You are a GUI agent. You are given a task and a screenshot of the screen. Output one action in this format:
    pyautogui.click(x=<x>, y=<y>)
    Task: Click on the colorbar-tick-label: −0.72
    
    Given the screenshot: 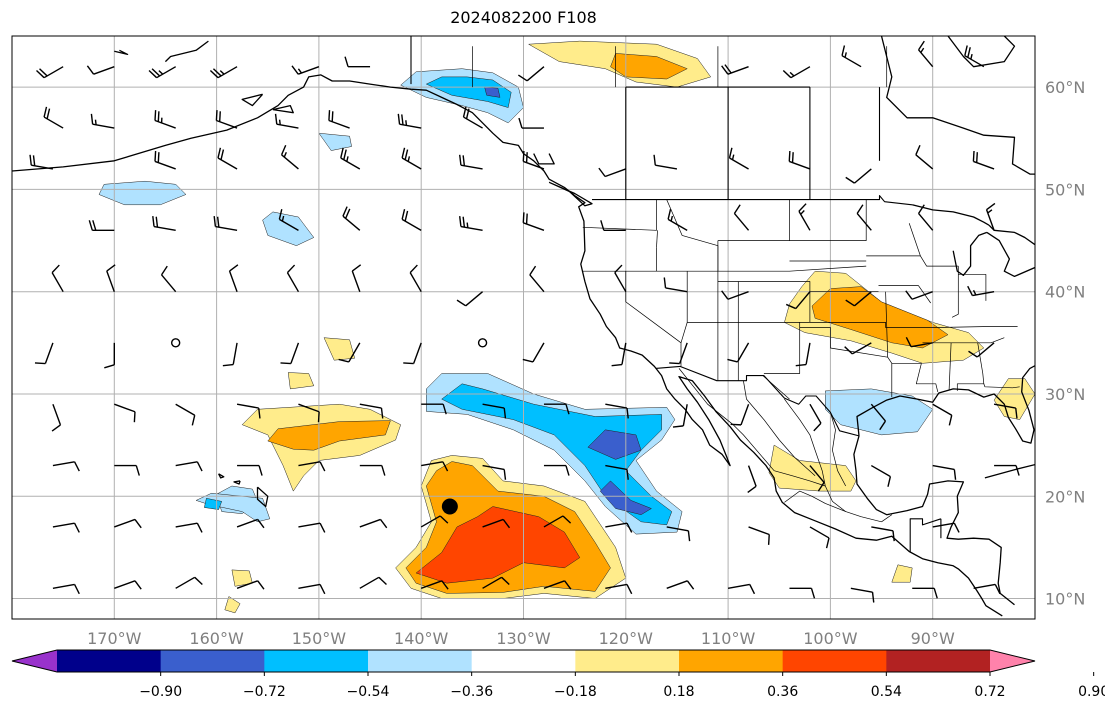 What is the action you would take?
    pyautogui.click(x=264, y=692)
    